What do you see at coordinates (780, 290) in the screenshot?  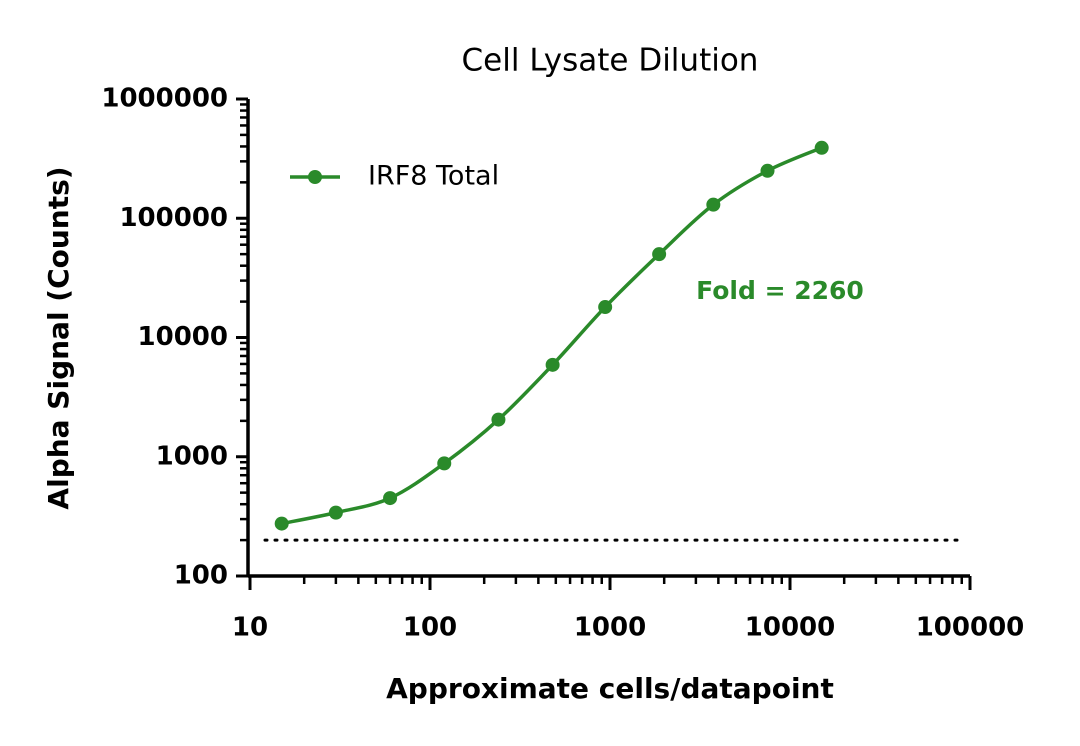 I see `annotation: Fold = 2260` at bounding box center [780, 290].